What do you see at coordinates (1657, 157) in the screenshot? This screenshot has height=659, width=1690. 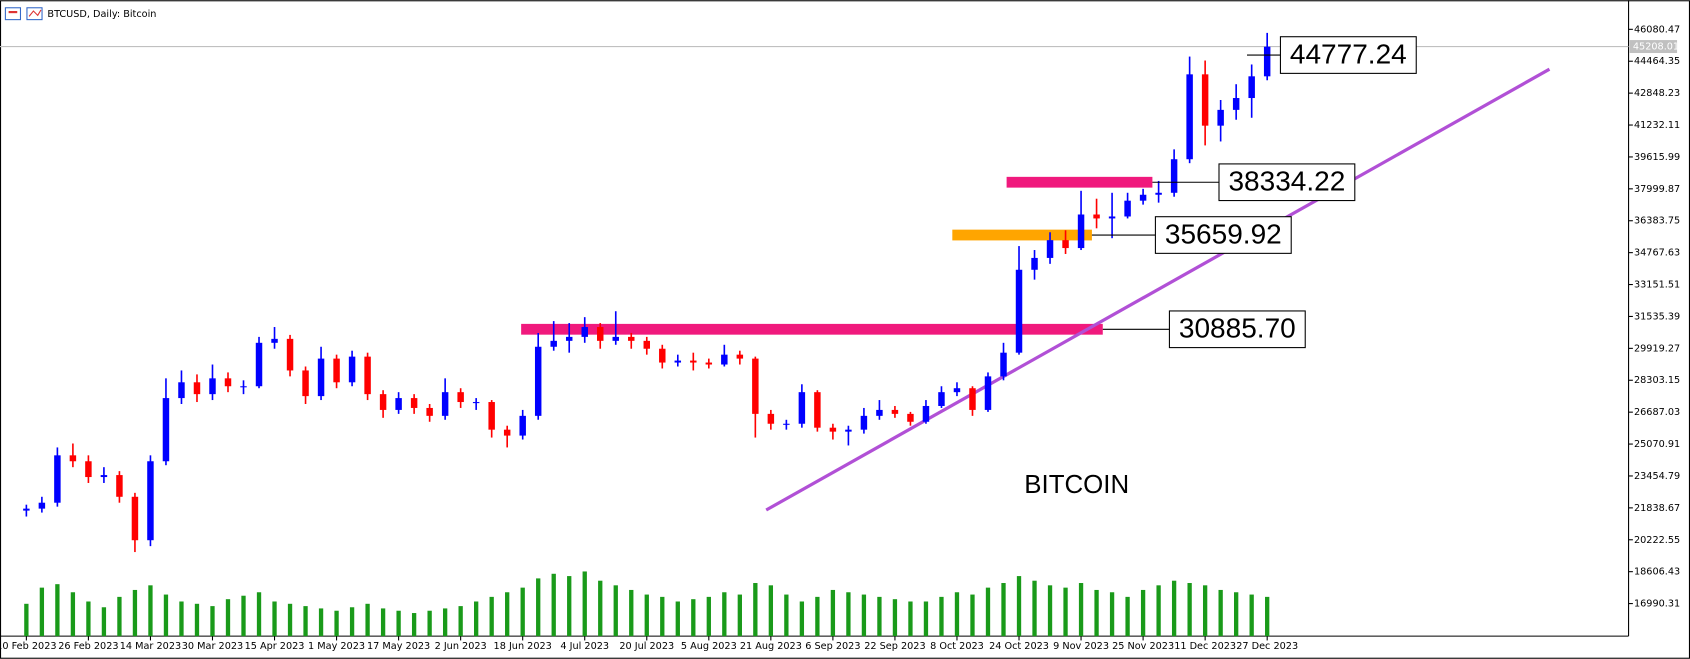 I see `y-tick-label: 39615.99` at bounding box center [1657, 157].